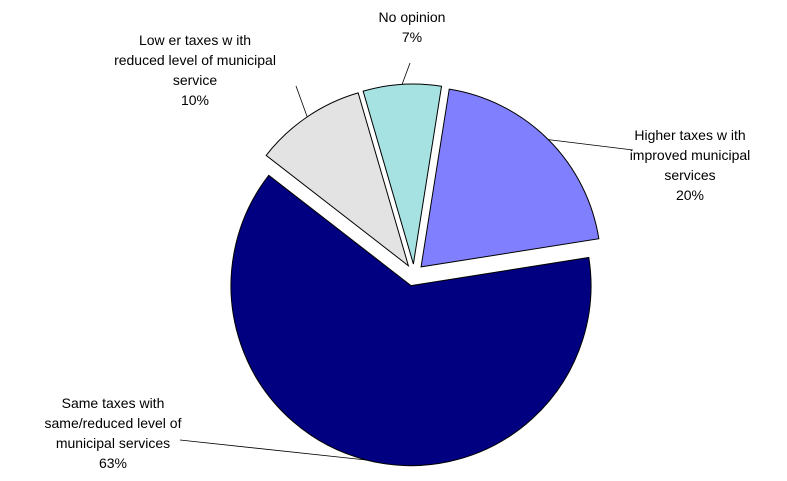  I want to click on slice-label-line: services, so click(689, 175).